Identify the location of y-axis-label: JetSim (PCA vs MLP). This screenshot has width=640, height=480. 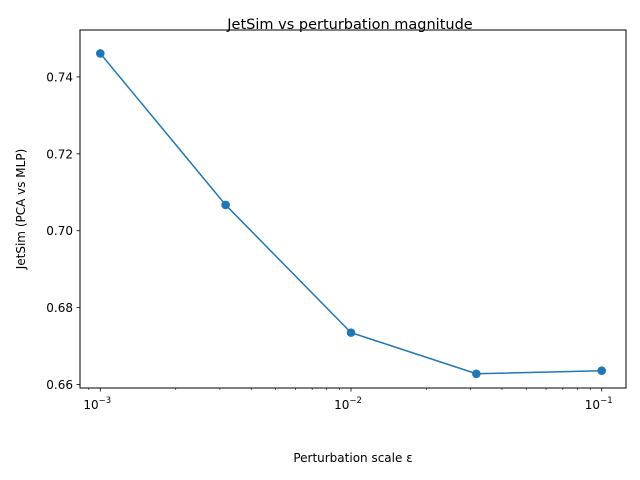
(21, 210).